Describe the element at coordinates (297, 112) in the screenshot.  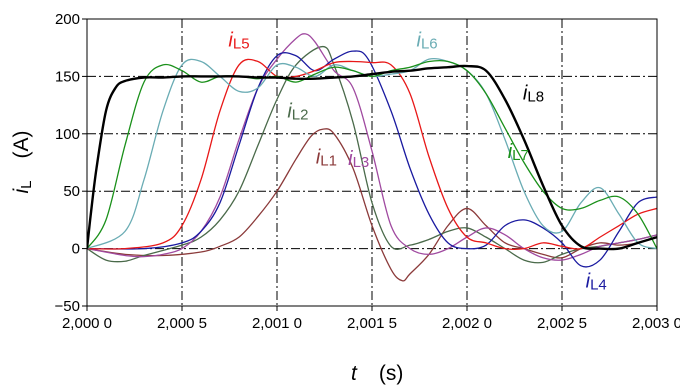
I see `series-label-iL2: iL2` at that location.